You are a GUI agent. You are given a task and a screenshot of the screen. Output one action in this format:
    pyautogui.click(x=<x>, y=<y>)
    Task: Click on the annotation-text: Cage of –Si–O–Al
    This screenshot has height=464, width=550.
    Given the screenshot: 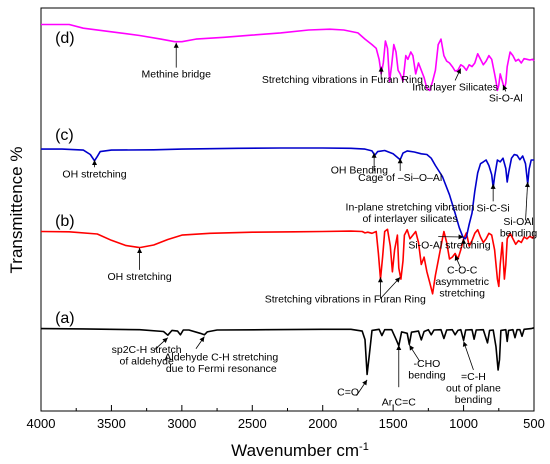 What is the action you would take?
    pyautogui.click(x=400, y=178)
    